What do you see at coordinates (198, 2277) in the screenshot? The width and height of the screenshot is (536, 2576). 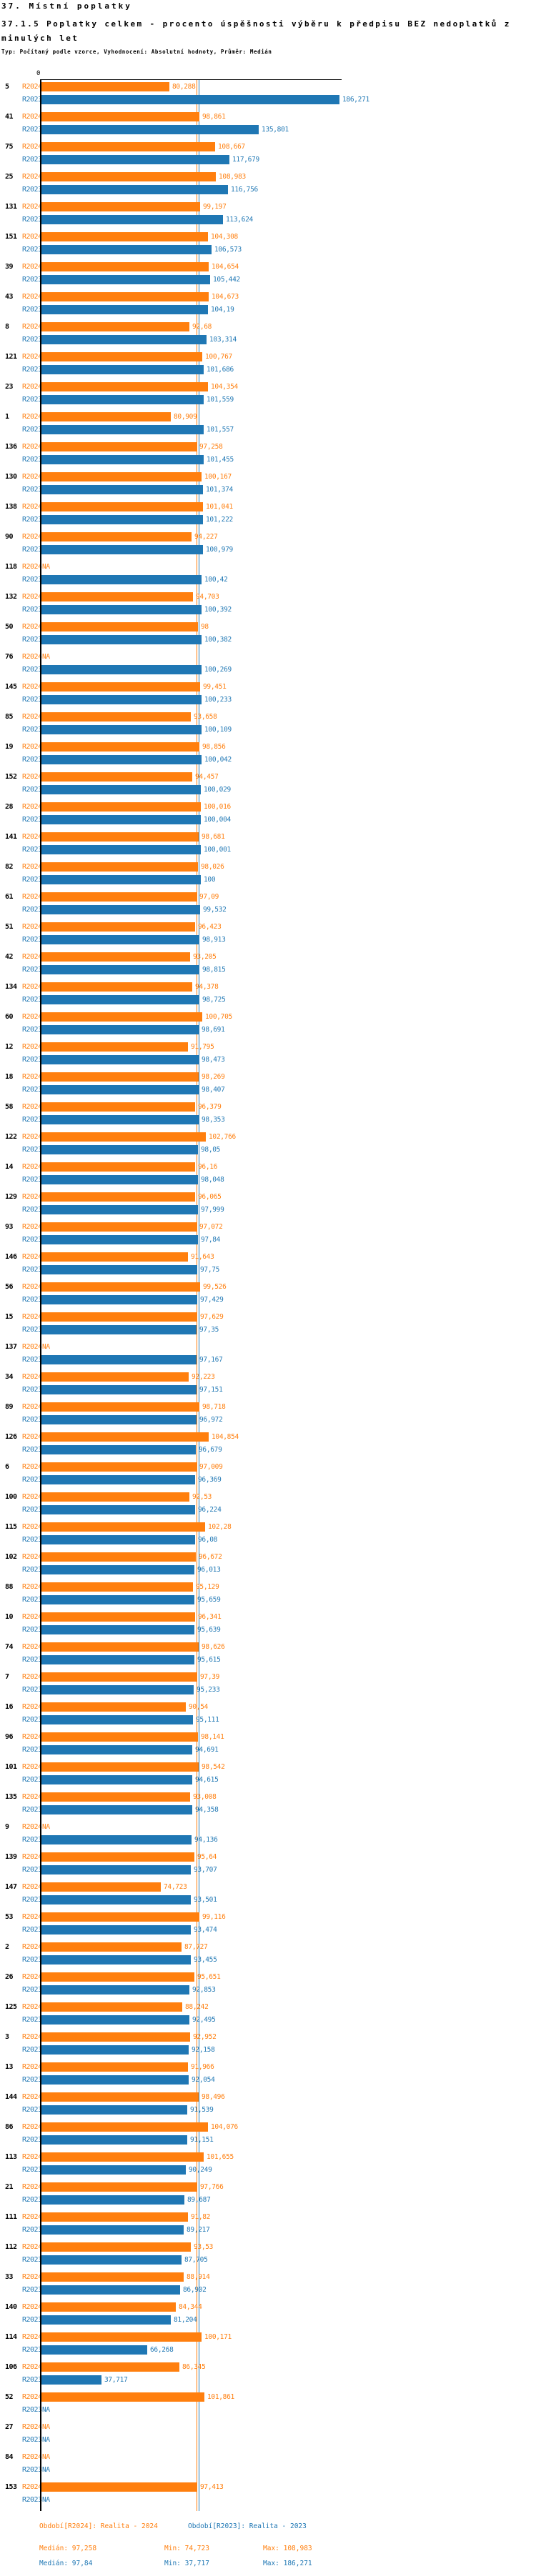 I see `value-label-r2024: 88,914` at bounding box center [198, 2277].